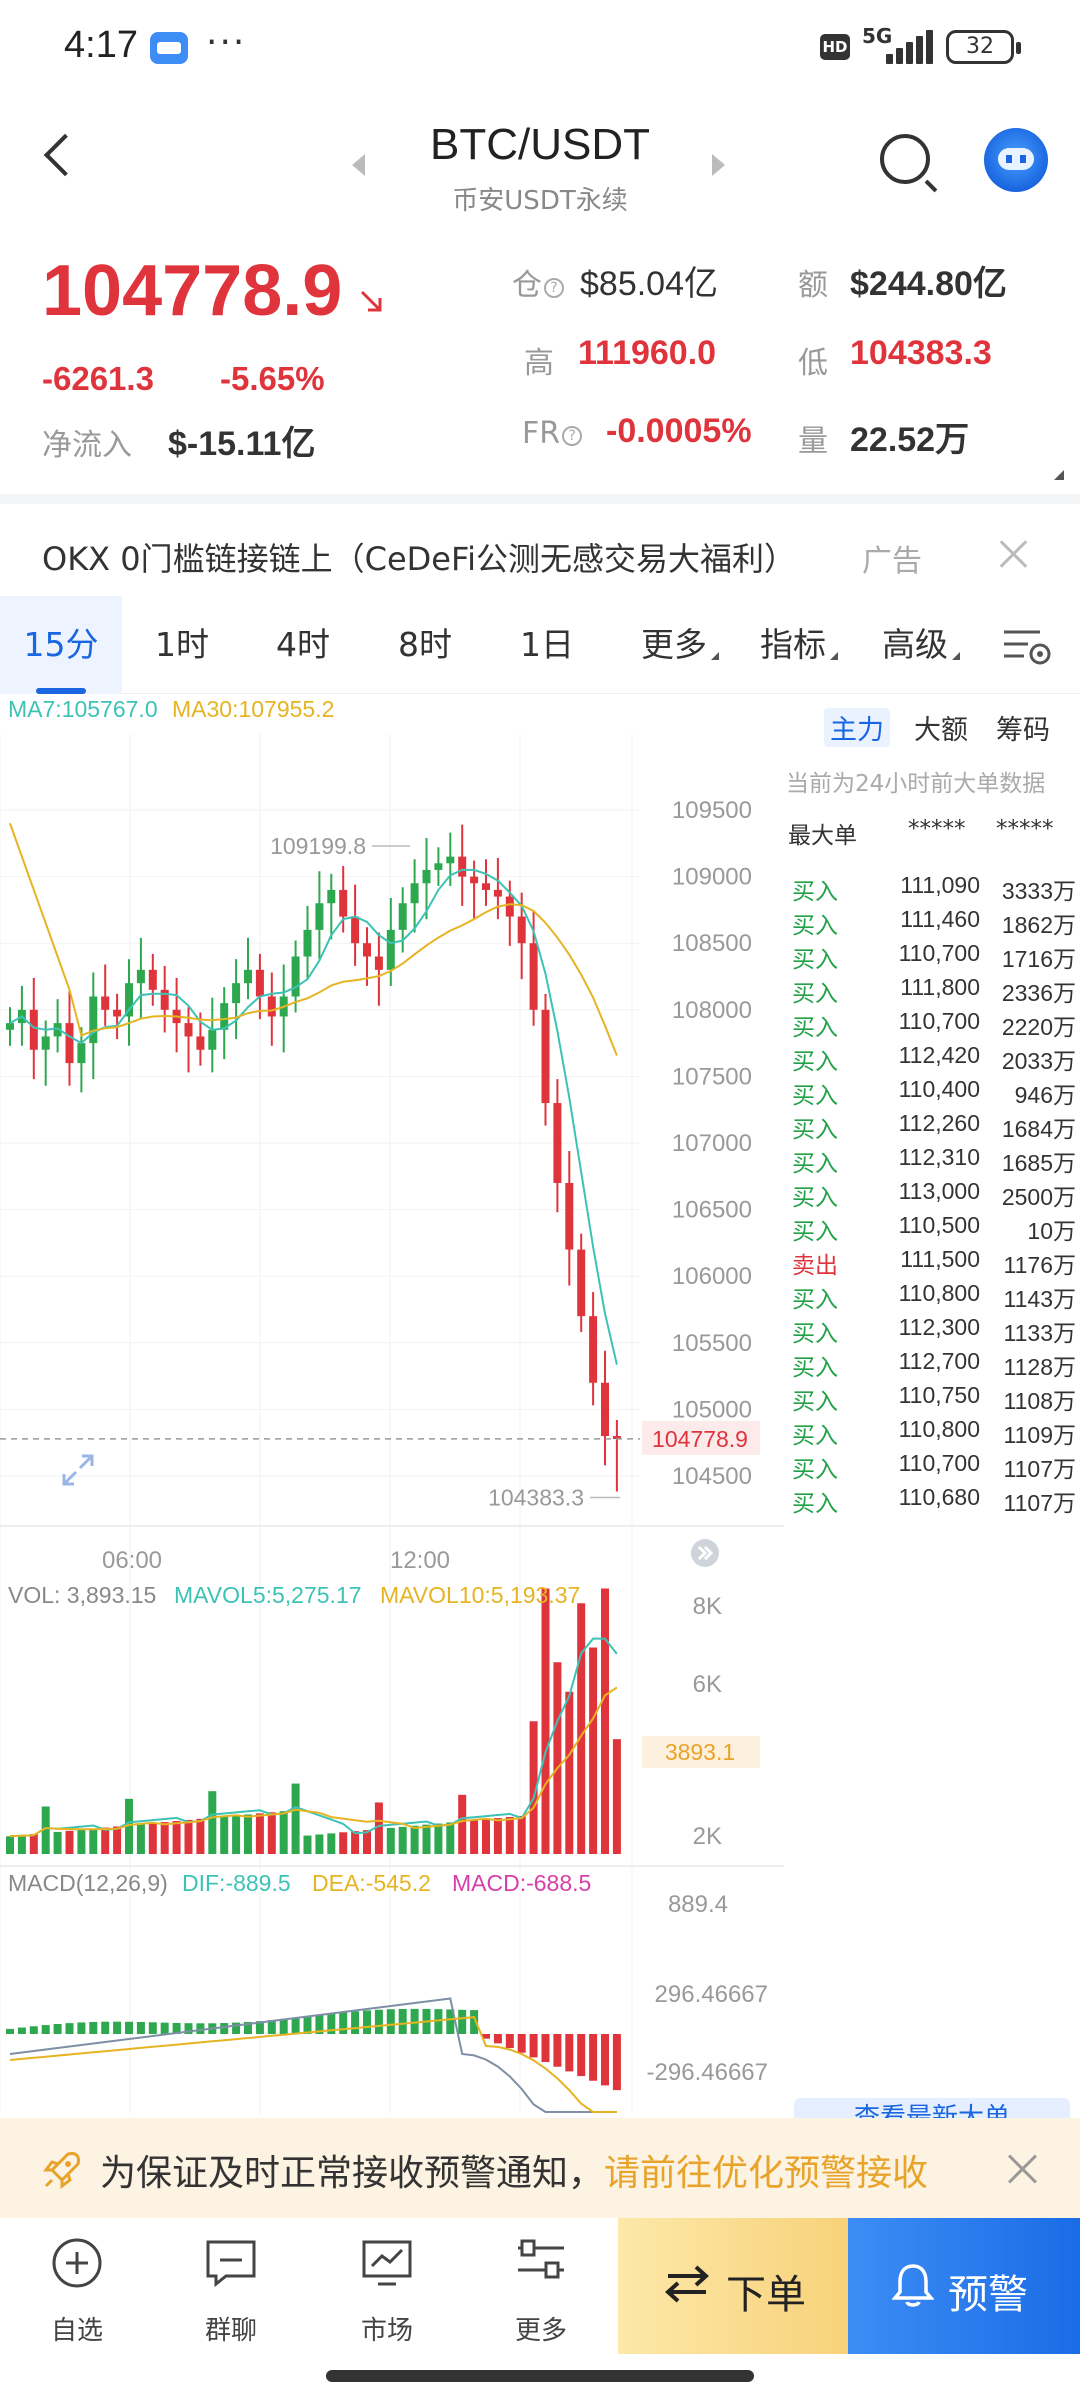 The image size is (1080, 2400). I want to click on order-amount: 2336万, so click(1038, 993).